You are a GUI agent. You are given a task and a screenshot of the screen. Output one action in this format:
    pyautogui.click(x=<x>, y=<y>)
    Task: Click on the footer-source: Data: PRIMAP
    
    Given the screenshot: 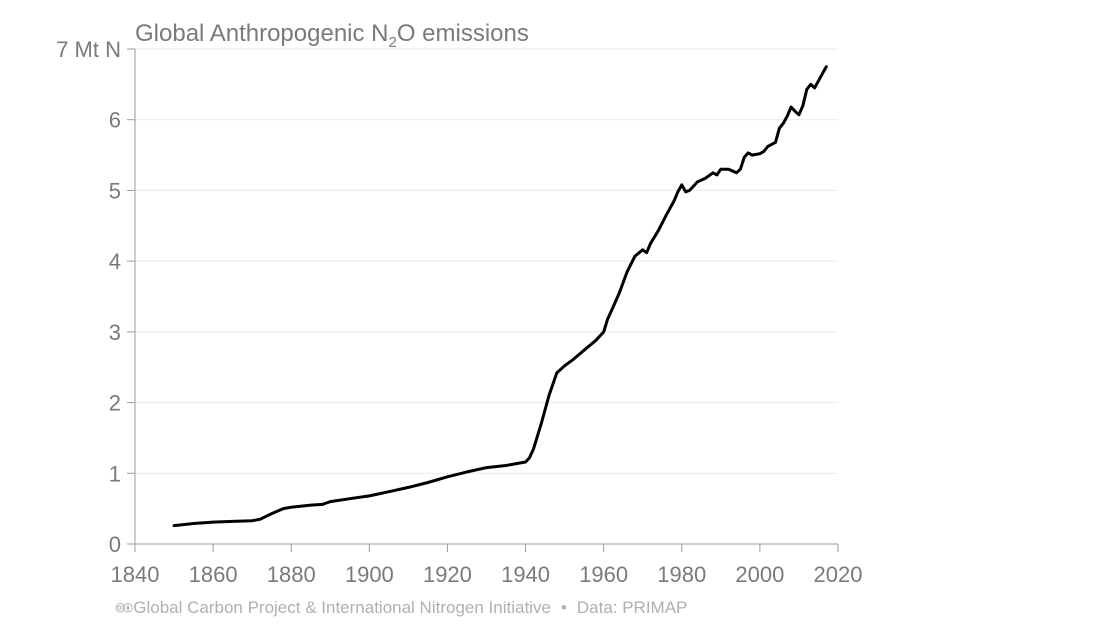 What is the action you would take?
    pyautogui.click(x=632, y=607)
    